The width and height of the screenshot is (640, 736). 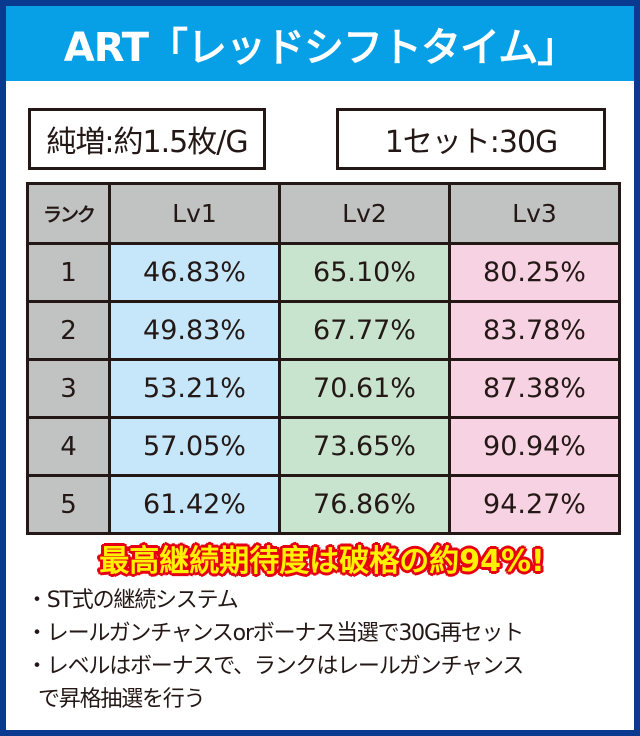 I want to click on lv1-cell: 57.05%, so click(x=194, y=446).